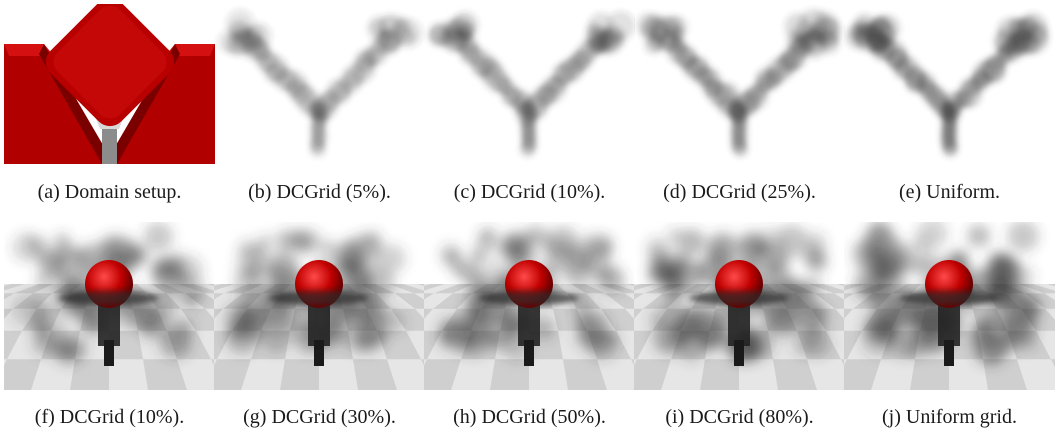 This screenshot has height=438, width=1059. I want to click on panel-e-smoke-sim, so click(949, 84).